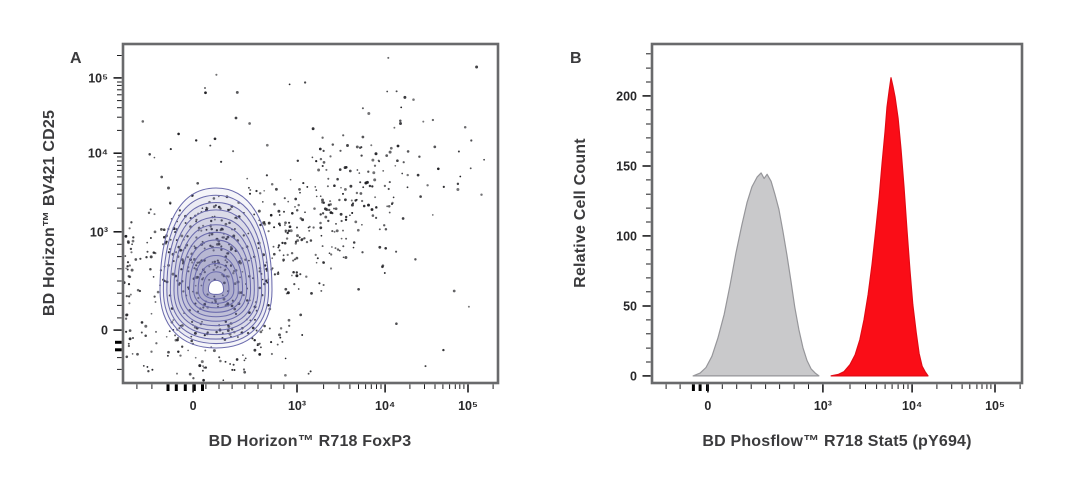 This screenshot has width=1074, height=498. I want to click on x-tick-label: 10⁵, so click(995, 406).